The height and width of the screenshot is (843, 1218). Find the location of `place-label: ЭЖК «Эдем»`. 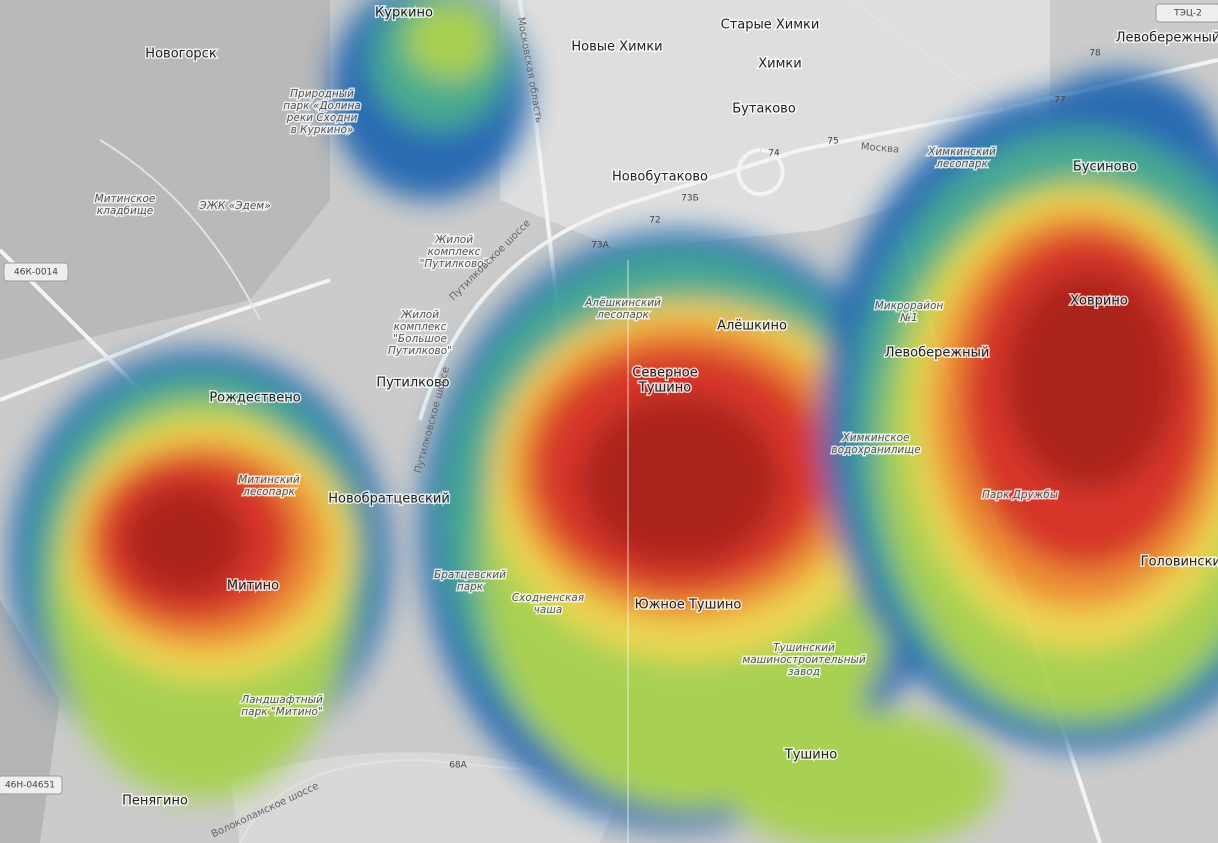

place-label: ЭЖК «Эдем» is located at coordinates (234, 206).